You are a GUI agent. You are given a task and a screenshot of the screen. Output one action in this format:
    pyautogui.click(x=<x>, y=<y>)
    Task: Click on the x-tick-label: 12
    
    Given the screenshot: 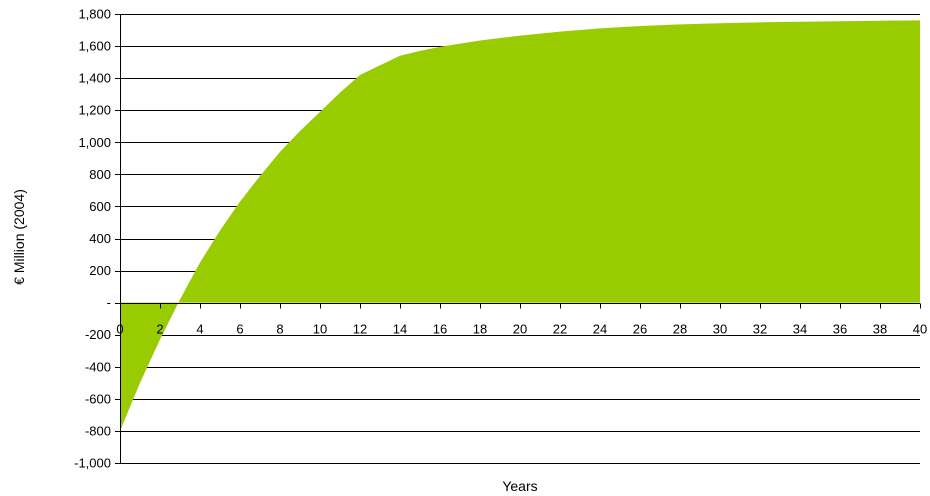 What is the action you would take?
    pyautogui.click(x=360, y=329)
    